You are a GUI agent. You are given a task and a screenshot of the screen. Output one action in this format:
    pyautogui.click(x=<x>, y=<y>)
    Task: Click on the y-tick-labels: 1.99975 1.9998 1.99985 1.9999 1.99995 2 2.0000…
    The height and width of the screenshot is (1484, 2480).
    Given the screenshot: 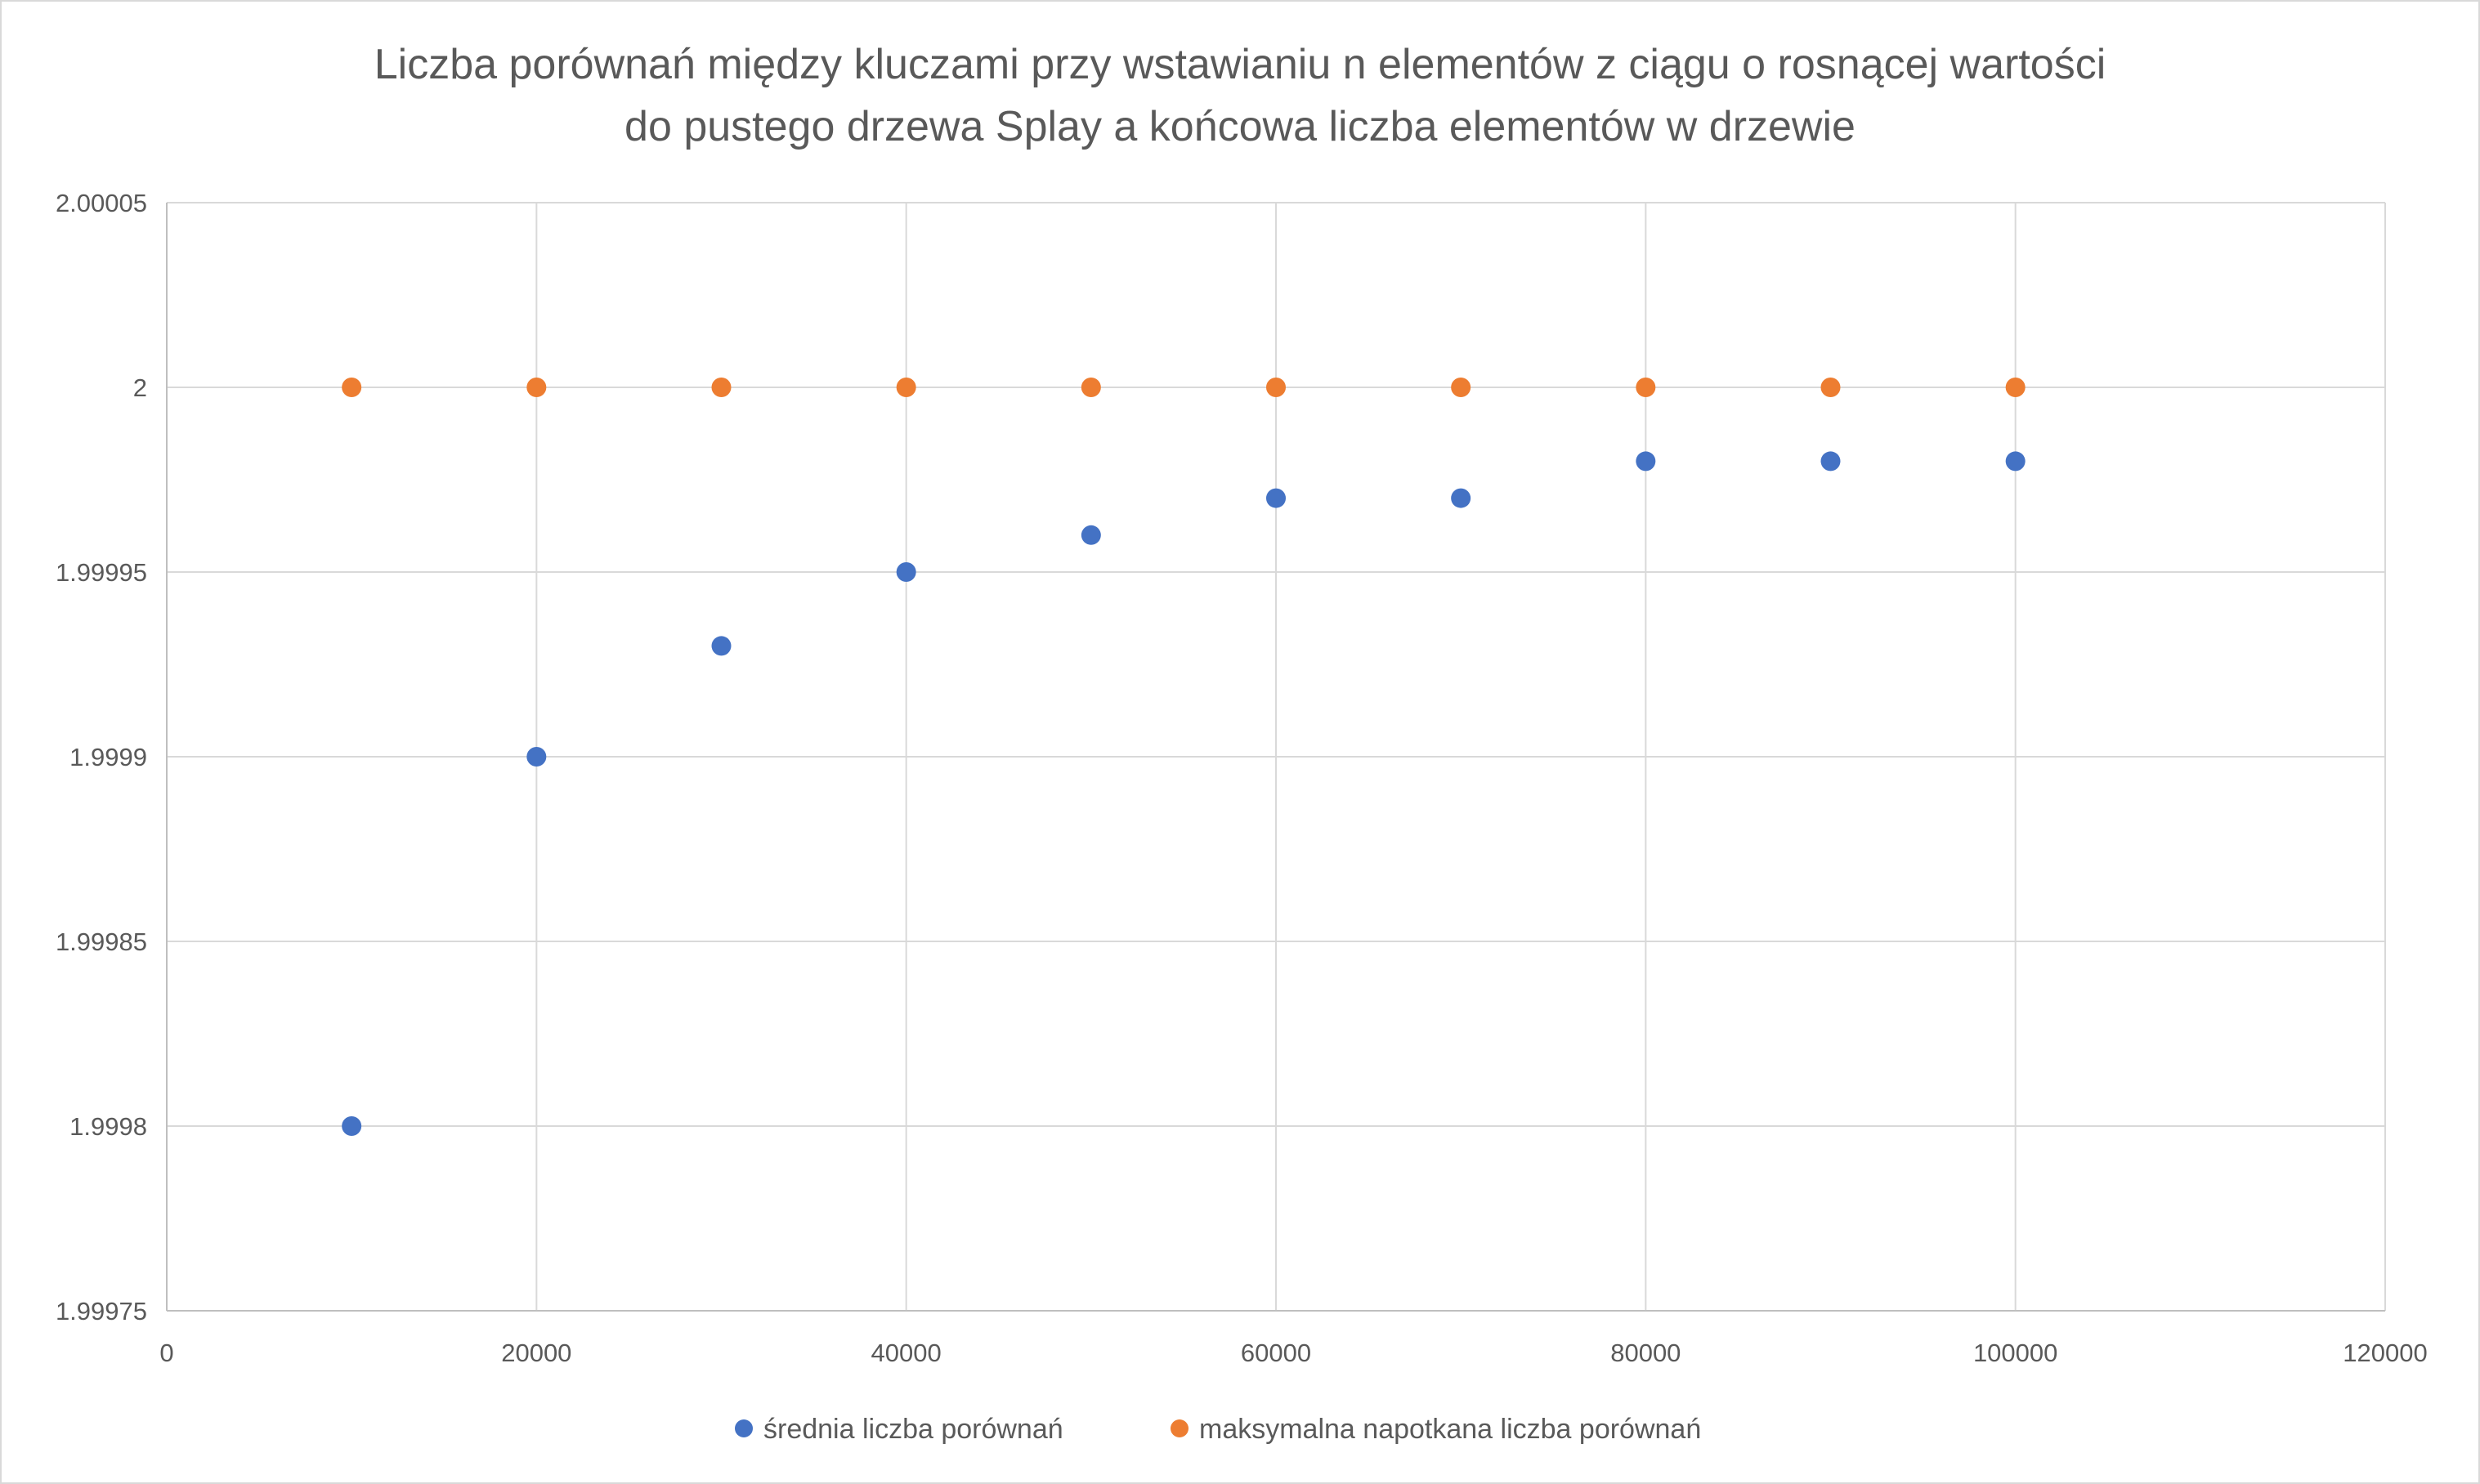 What is the action you would take?
    pyautogui.click(x=101, y=757)
    